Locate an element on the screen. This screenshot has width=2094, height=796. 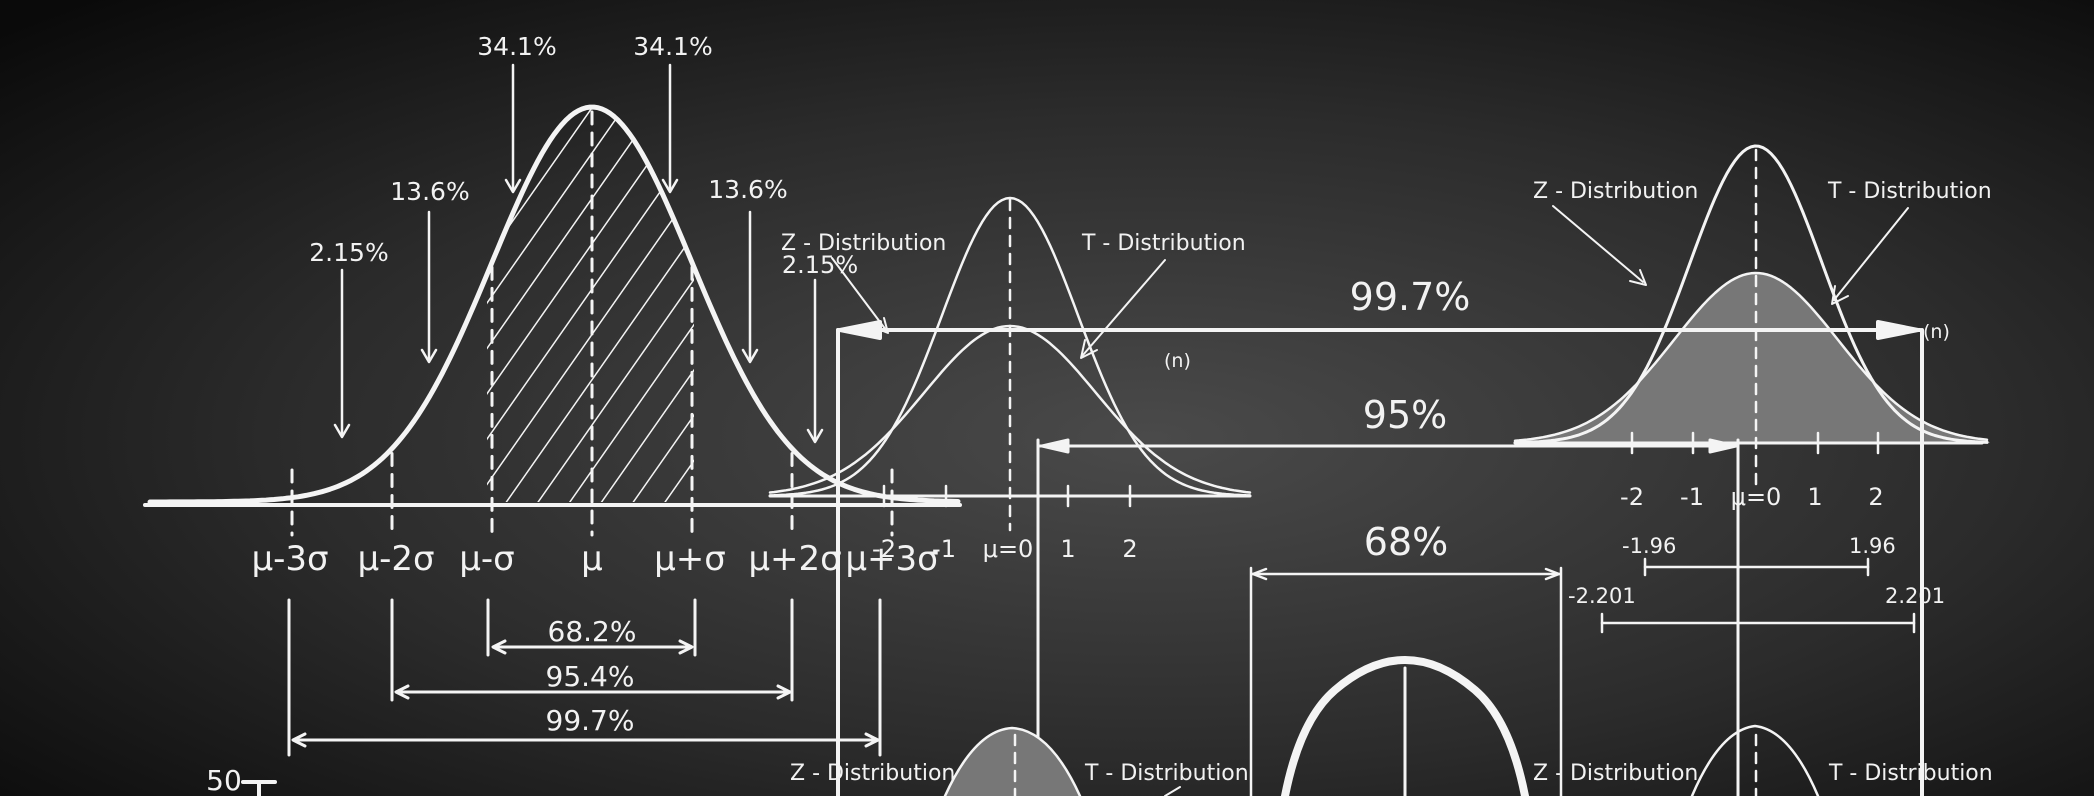
axis-label-plus-3sigma: μ+3σ is located at coordinates (891, 559).